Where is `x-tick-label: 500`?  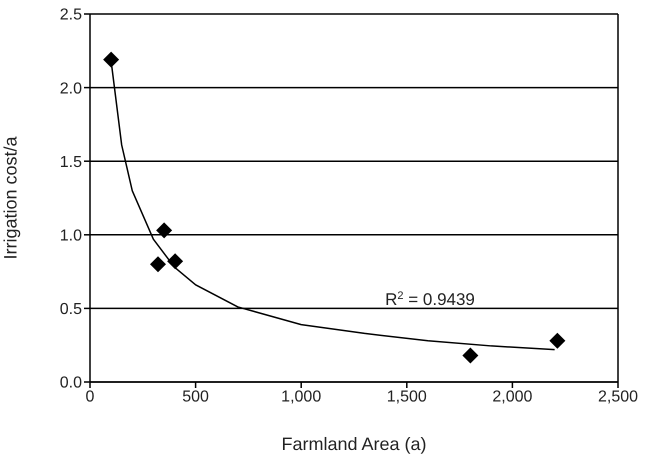
x-tick-label: 500 is located at coordinates (196, 397).